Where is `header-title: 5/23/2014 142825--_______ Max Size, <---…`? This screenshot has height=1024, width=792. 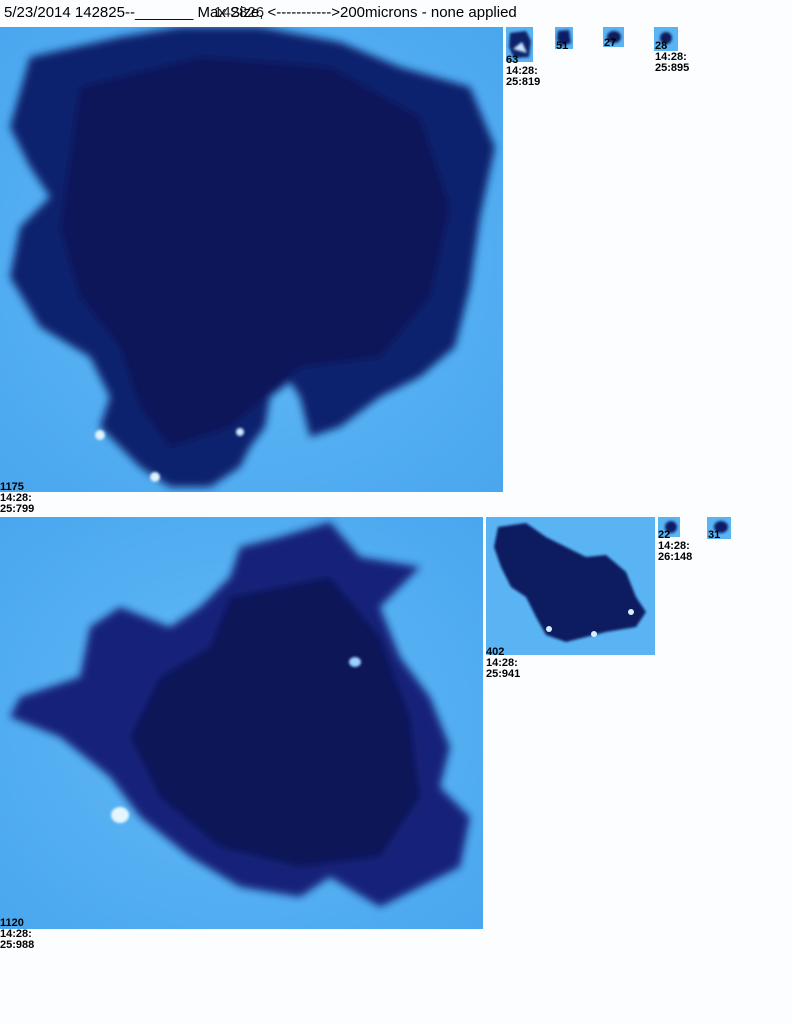 header-title: 5/23/2014 142825--_______ Max Size, <---… is located at coordinates (260, 12).